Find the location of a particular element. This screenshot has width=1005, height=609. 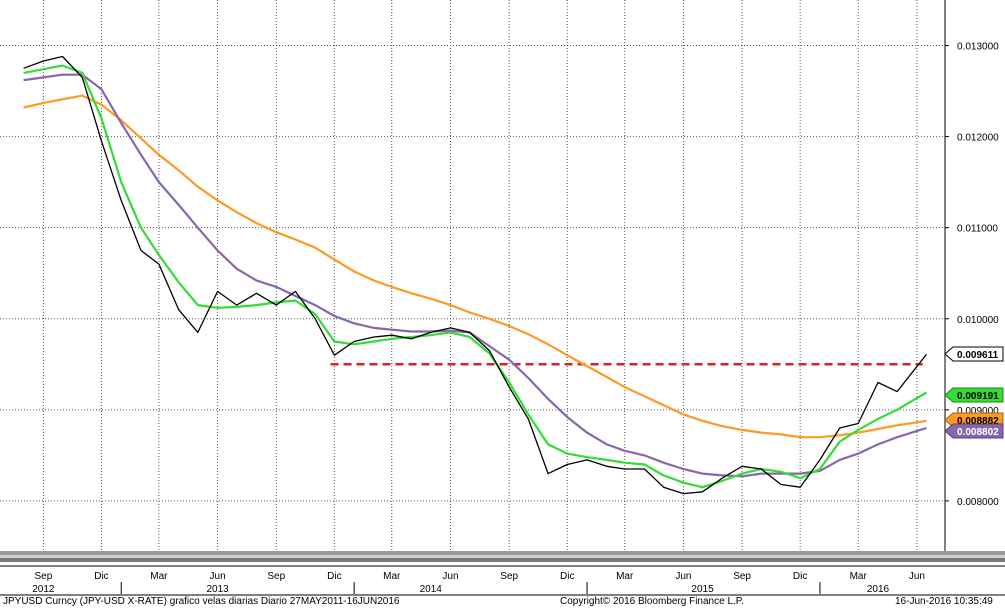

y-tick-label: 0.008000 is located at coordinates (978, 502).